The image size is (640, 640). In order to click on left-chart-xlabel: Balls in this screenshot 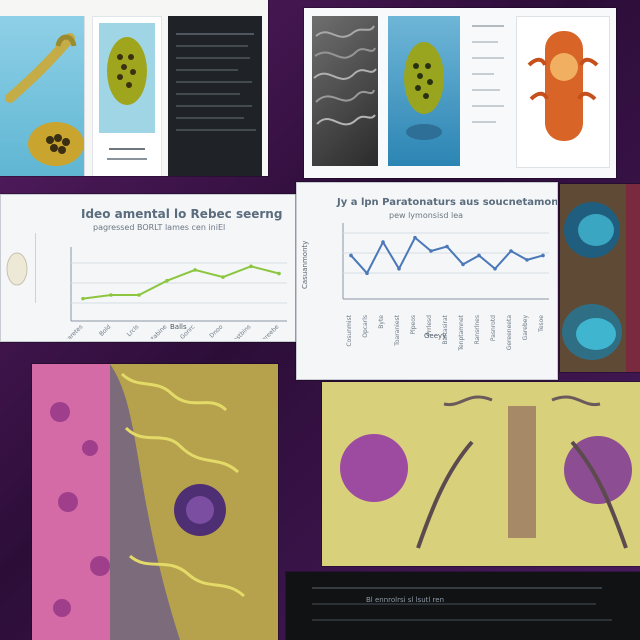, I will do `click(178, 327)`.